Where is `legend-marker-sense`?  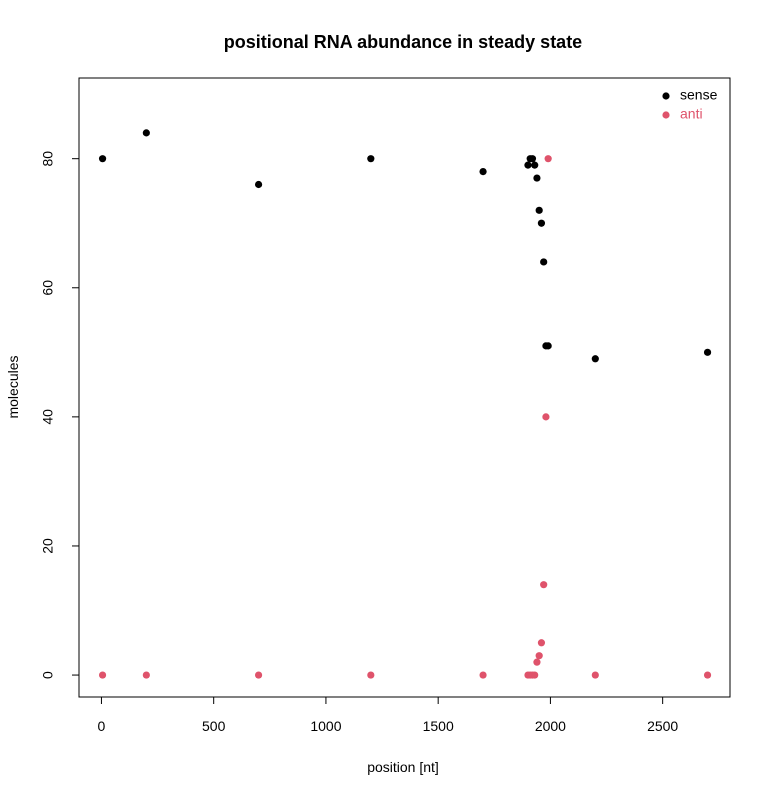
legend-marker-sense is located at coordinates (666, 96).